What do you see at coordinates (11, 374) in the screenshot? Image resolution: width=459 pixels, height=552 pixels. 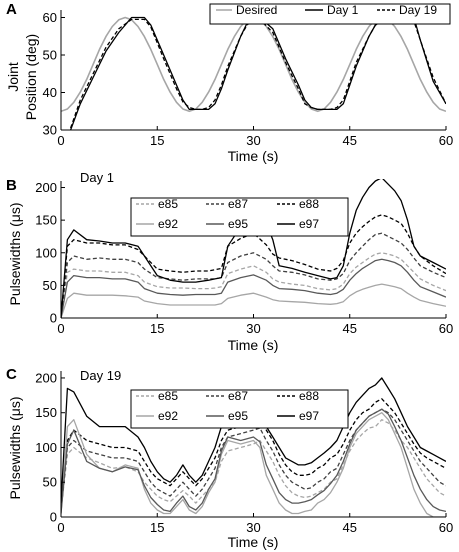 I see `panel-letter: C` at bounding box center [11, 374].